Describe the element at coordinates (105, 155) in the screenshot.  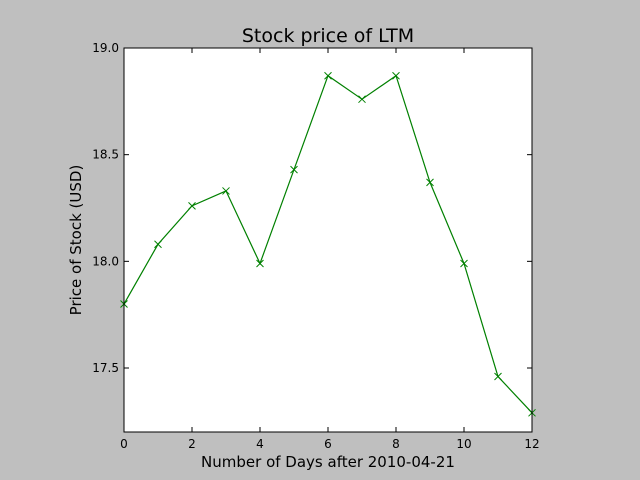
I see `y-tick-label: 18.5` at that location.